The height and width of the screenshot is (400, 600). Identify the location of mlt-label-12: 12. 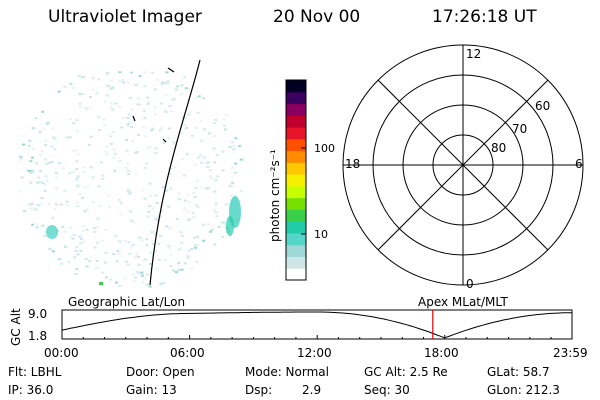
(473, 54).